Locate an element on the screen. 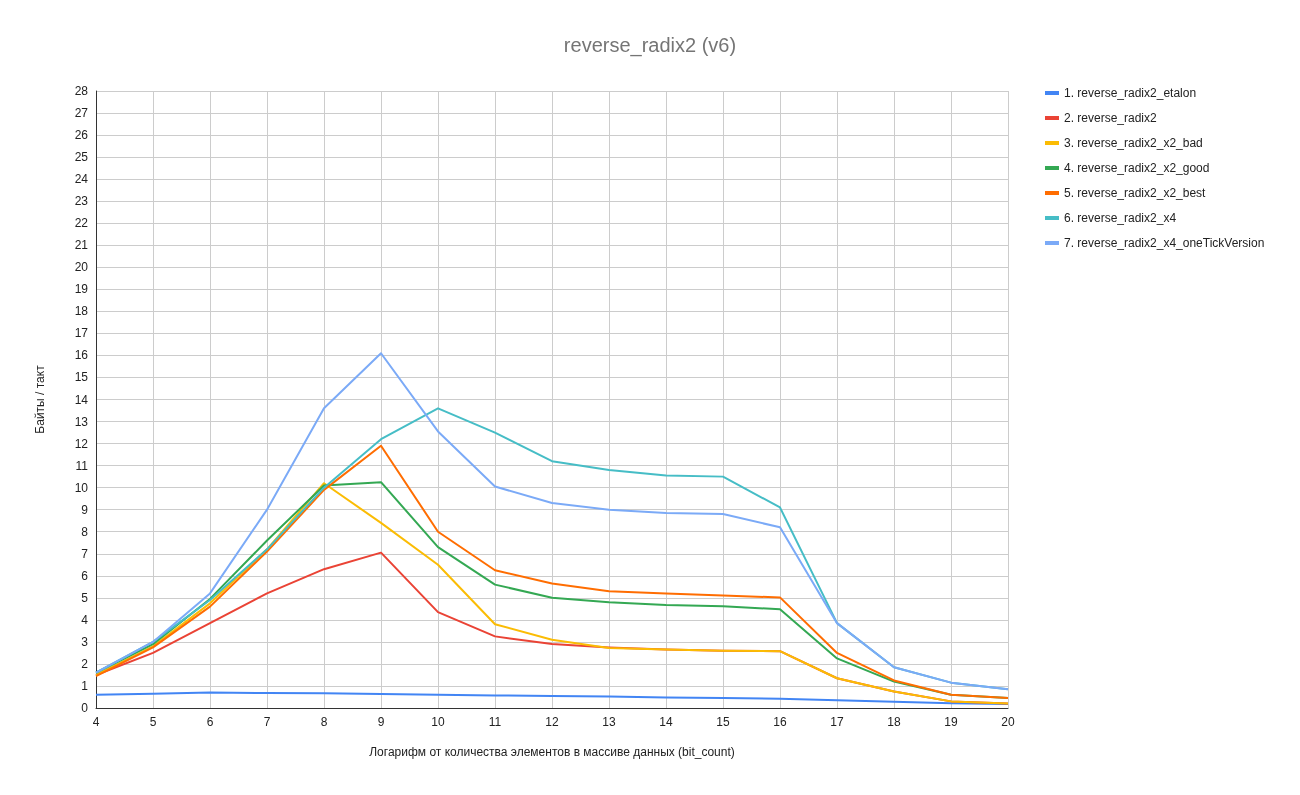  x-tick-label: 11 is located at coordinates (495, 722).